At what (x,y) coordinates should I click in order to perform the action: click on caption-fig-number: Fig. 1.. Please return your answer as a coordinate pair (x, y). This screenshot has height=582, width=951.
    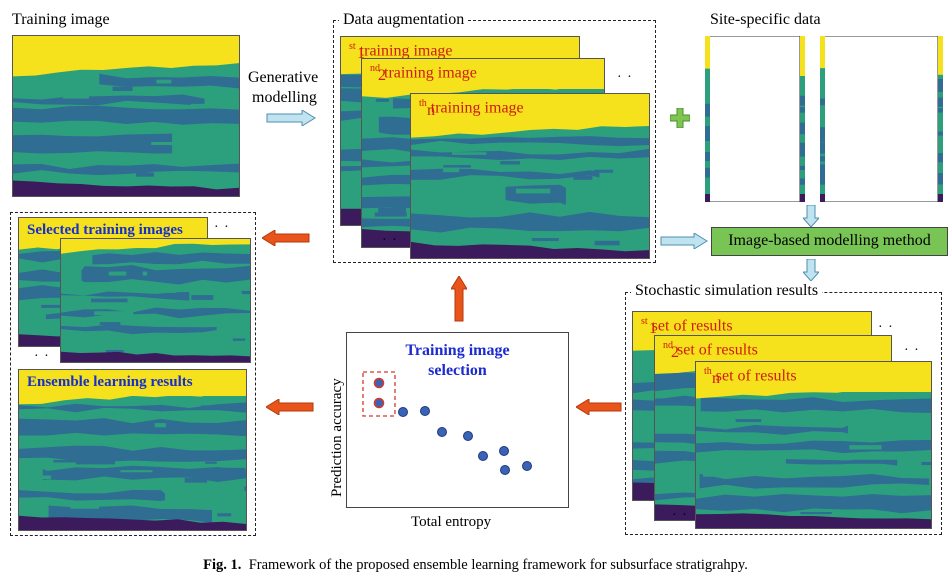
    Looking at the image, I should click on (222, 565).